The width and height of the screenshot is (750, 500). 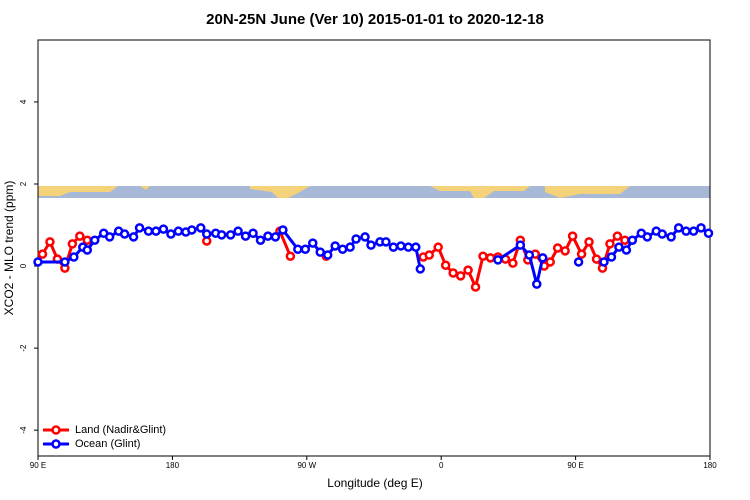 What do you see at coordinates (23, 101) in the screenshot?
I see `y-tick-label: 4` at bounding box center [23, 101].